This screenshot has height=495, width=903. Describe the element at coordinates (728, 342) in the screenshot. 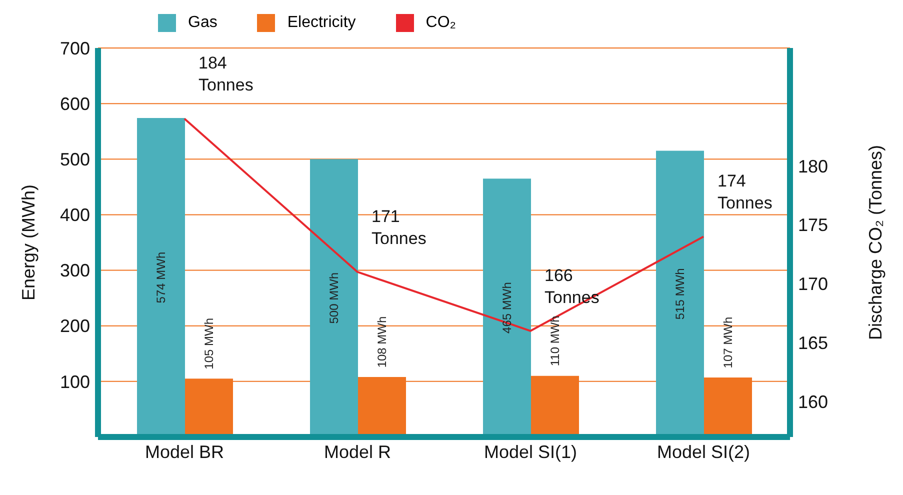

I see `data-label: 107 MWh` at that location.